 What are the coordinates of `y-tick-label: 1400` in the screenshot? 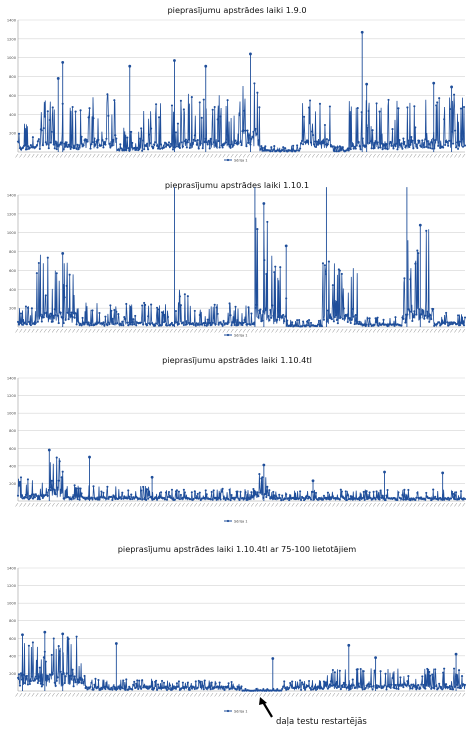 It's located at (12, 379).